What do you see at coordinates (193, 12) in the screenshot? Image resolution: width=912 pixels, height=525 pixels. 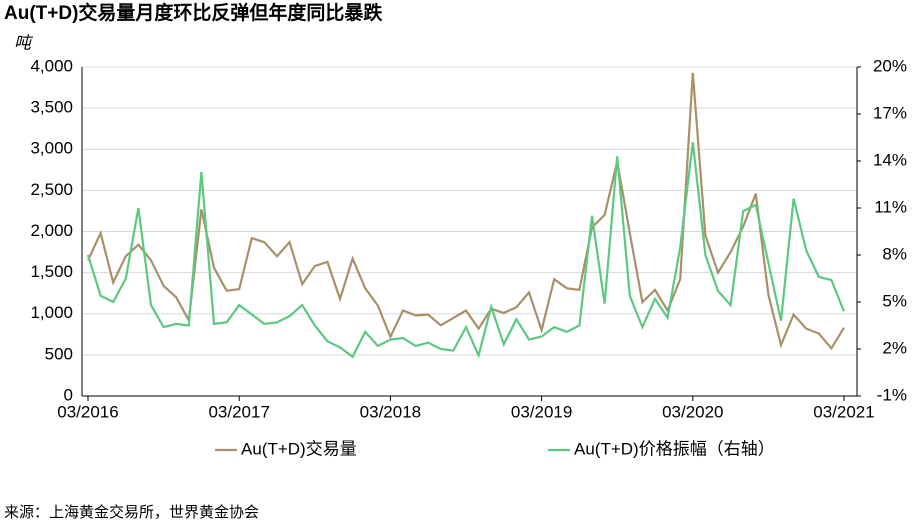 I see `chart-title: Au(T+D)交易量月度环比反弹但年度同比暴跌` at bounding box center [193, 12].